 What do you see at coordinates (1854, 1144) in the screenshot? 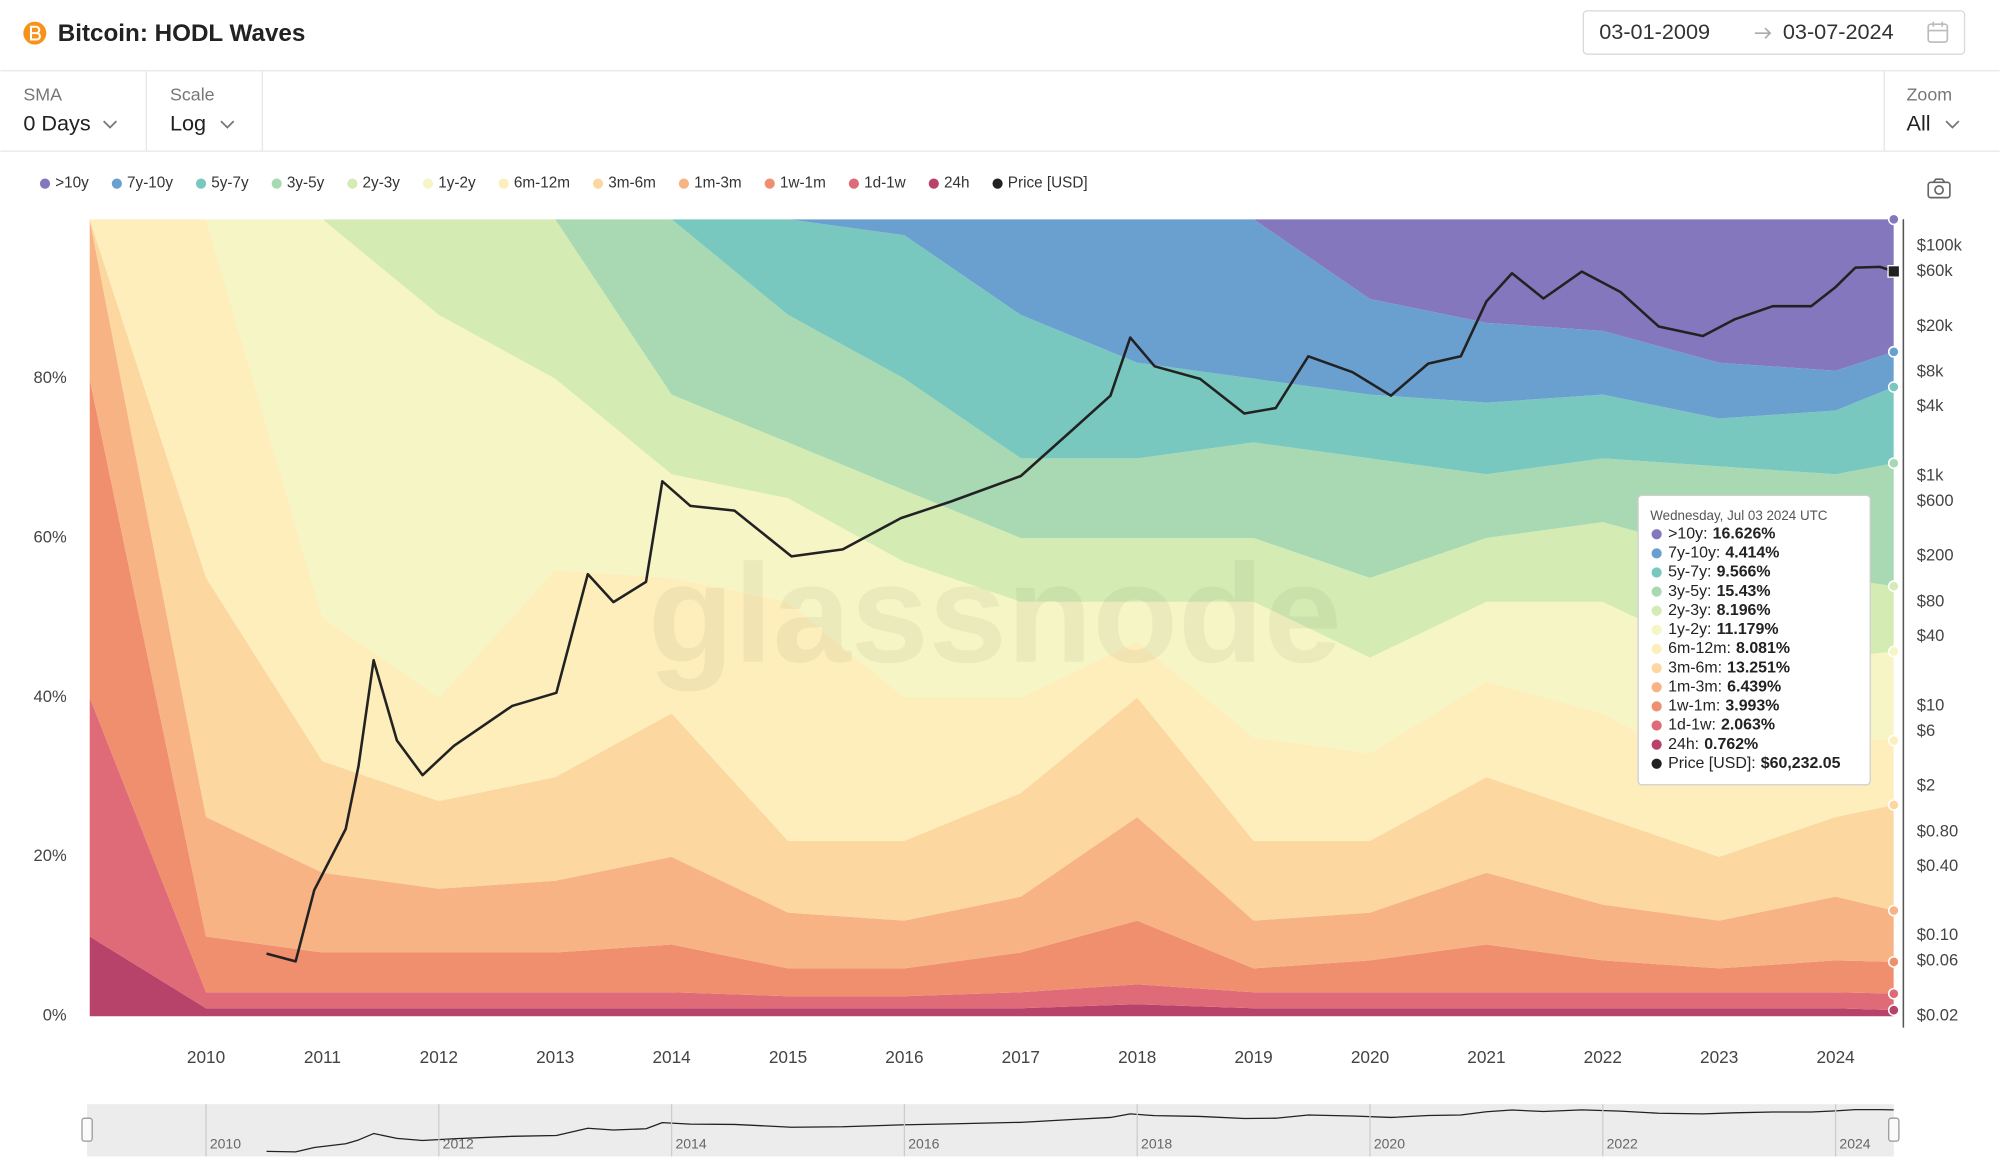
I see `navigator-tick-label: 2024` at bounding box center [1854, 1144].